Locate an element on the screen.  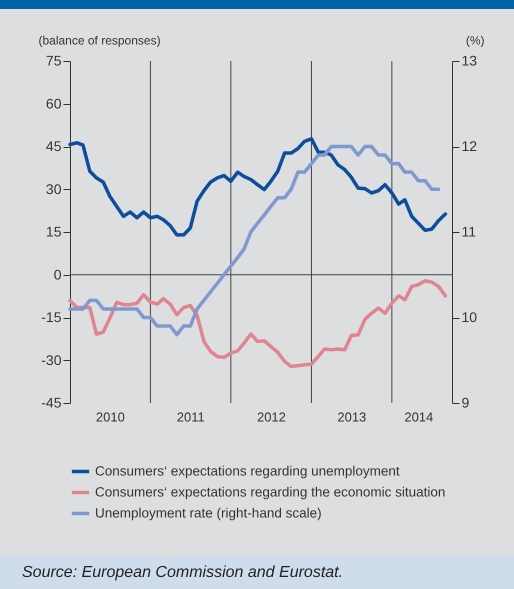
legend-label: Unemployment rate (right-hand scale) is located at coordinates (208, 513).